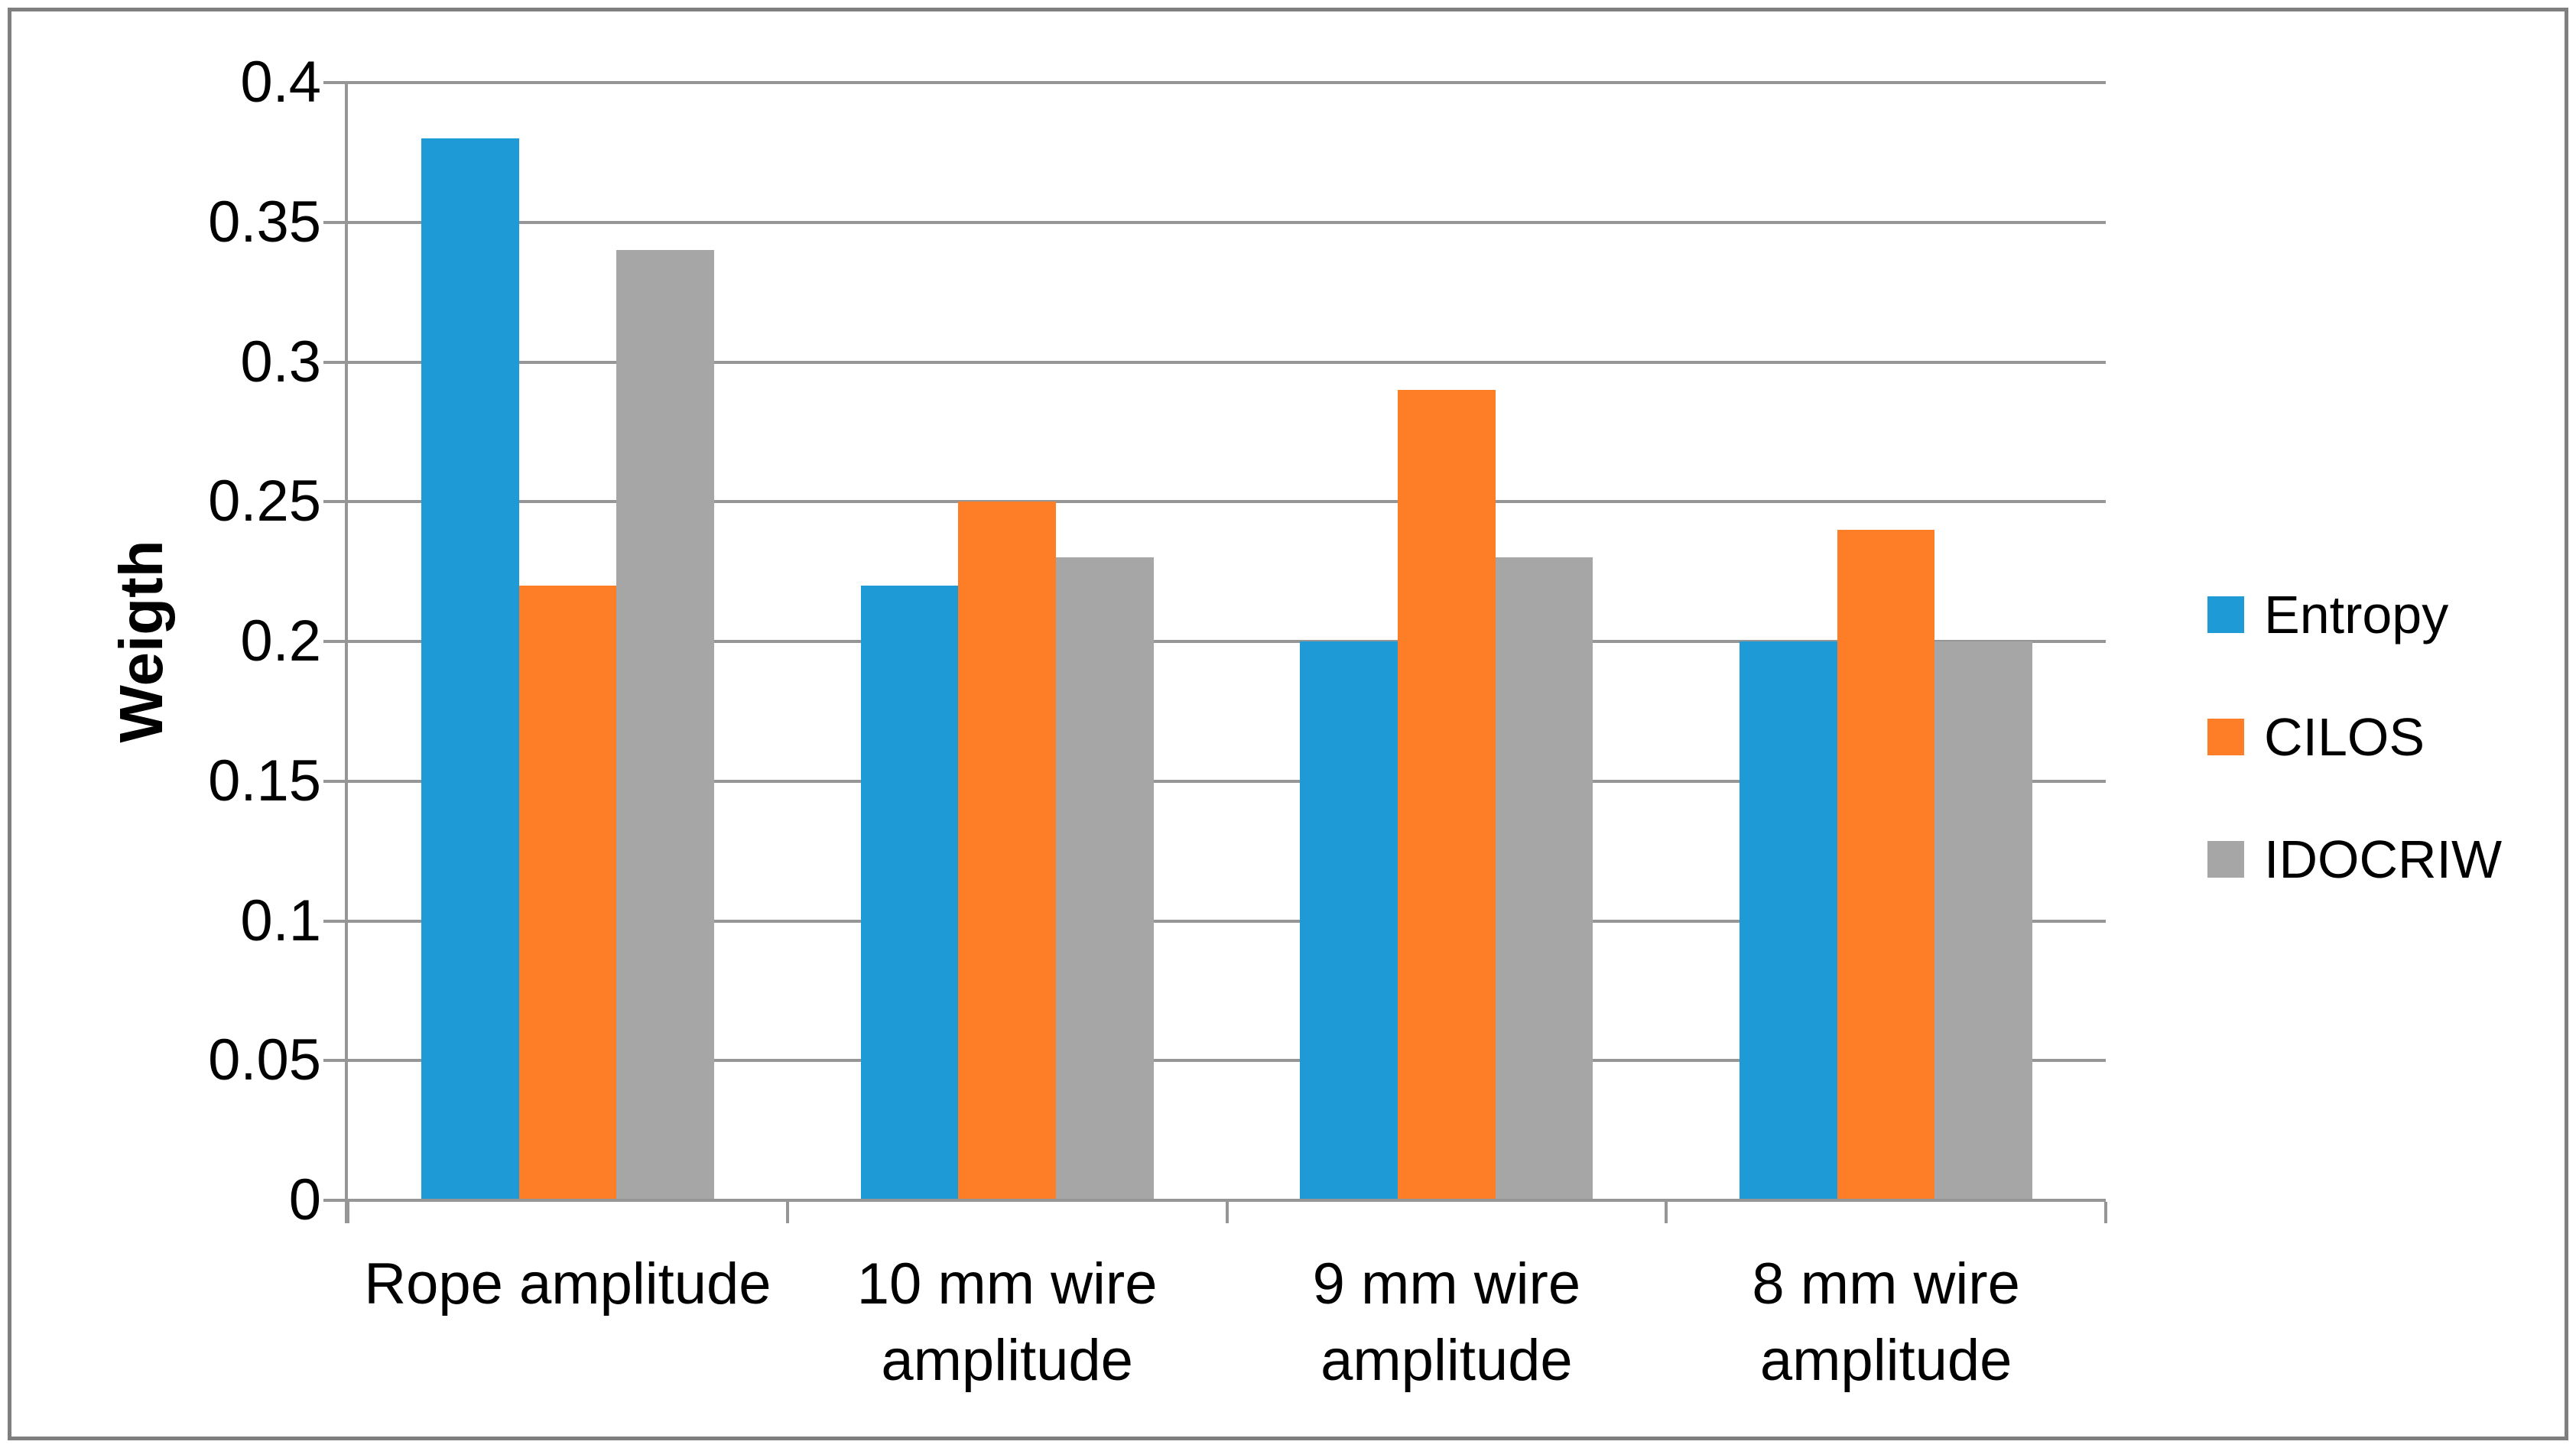 The width and height of the screenshot is (2576, 1448). I want to click on legend-item-entropy: Entropy, so click(2328, 614).